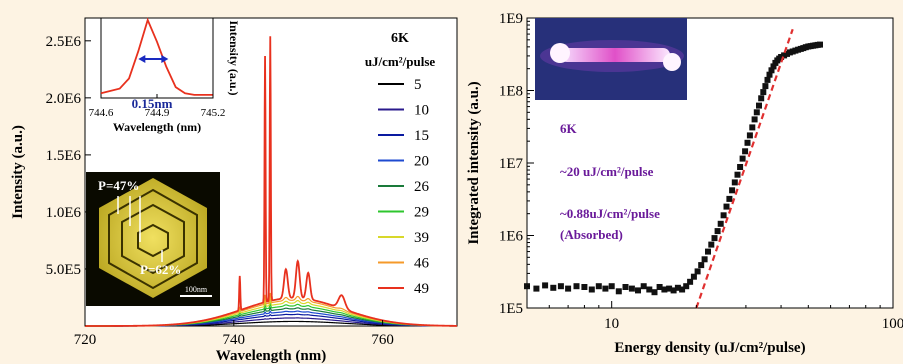 This screenshot has height=364, width=903. Describe the element at coordinates (400, 164) in the screenshot. I see `spectrum-legend: 6K uJ/cm²/pulse 5 10 15 20 26 29 39 46 49` at that location.